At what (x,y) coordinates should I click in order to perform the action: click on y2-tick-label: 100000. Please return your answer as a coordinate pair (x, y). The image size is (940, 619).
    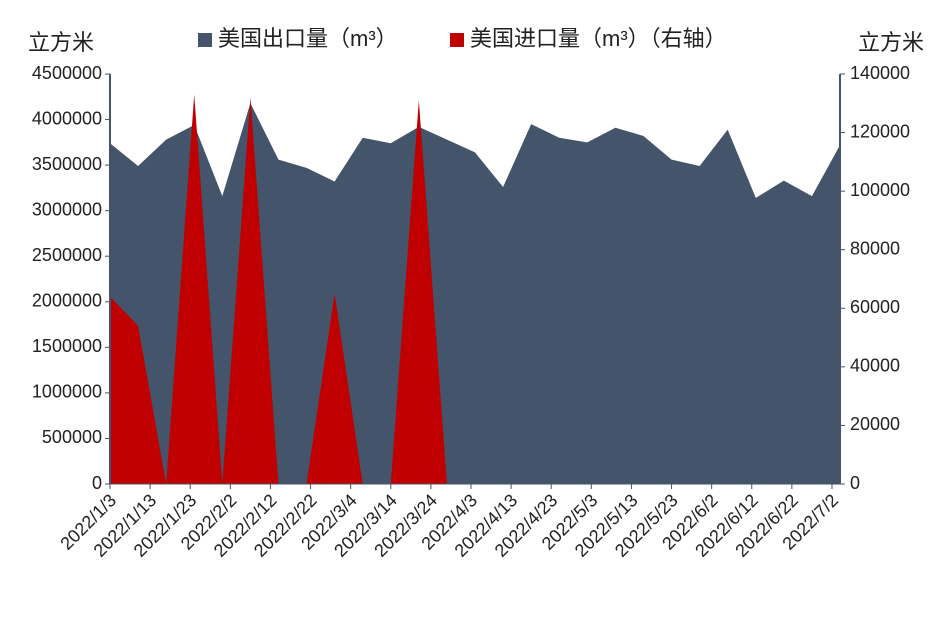
    Looking at the image, I should click on (880, 190).